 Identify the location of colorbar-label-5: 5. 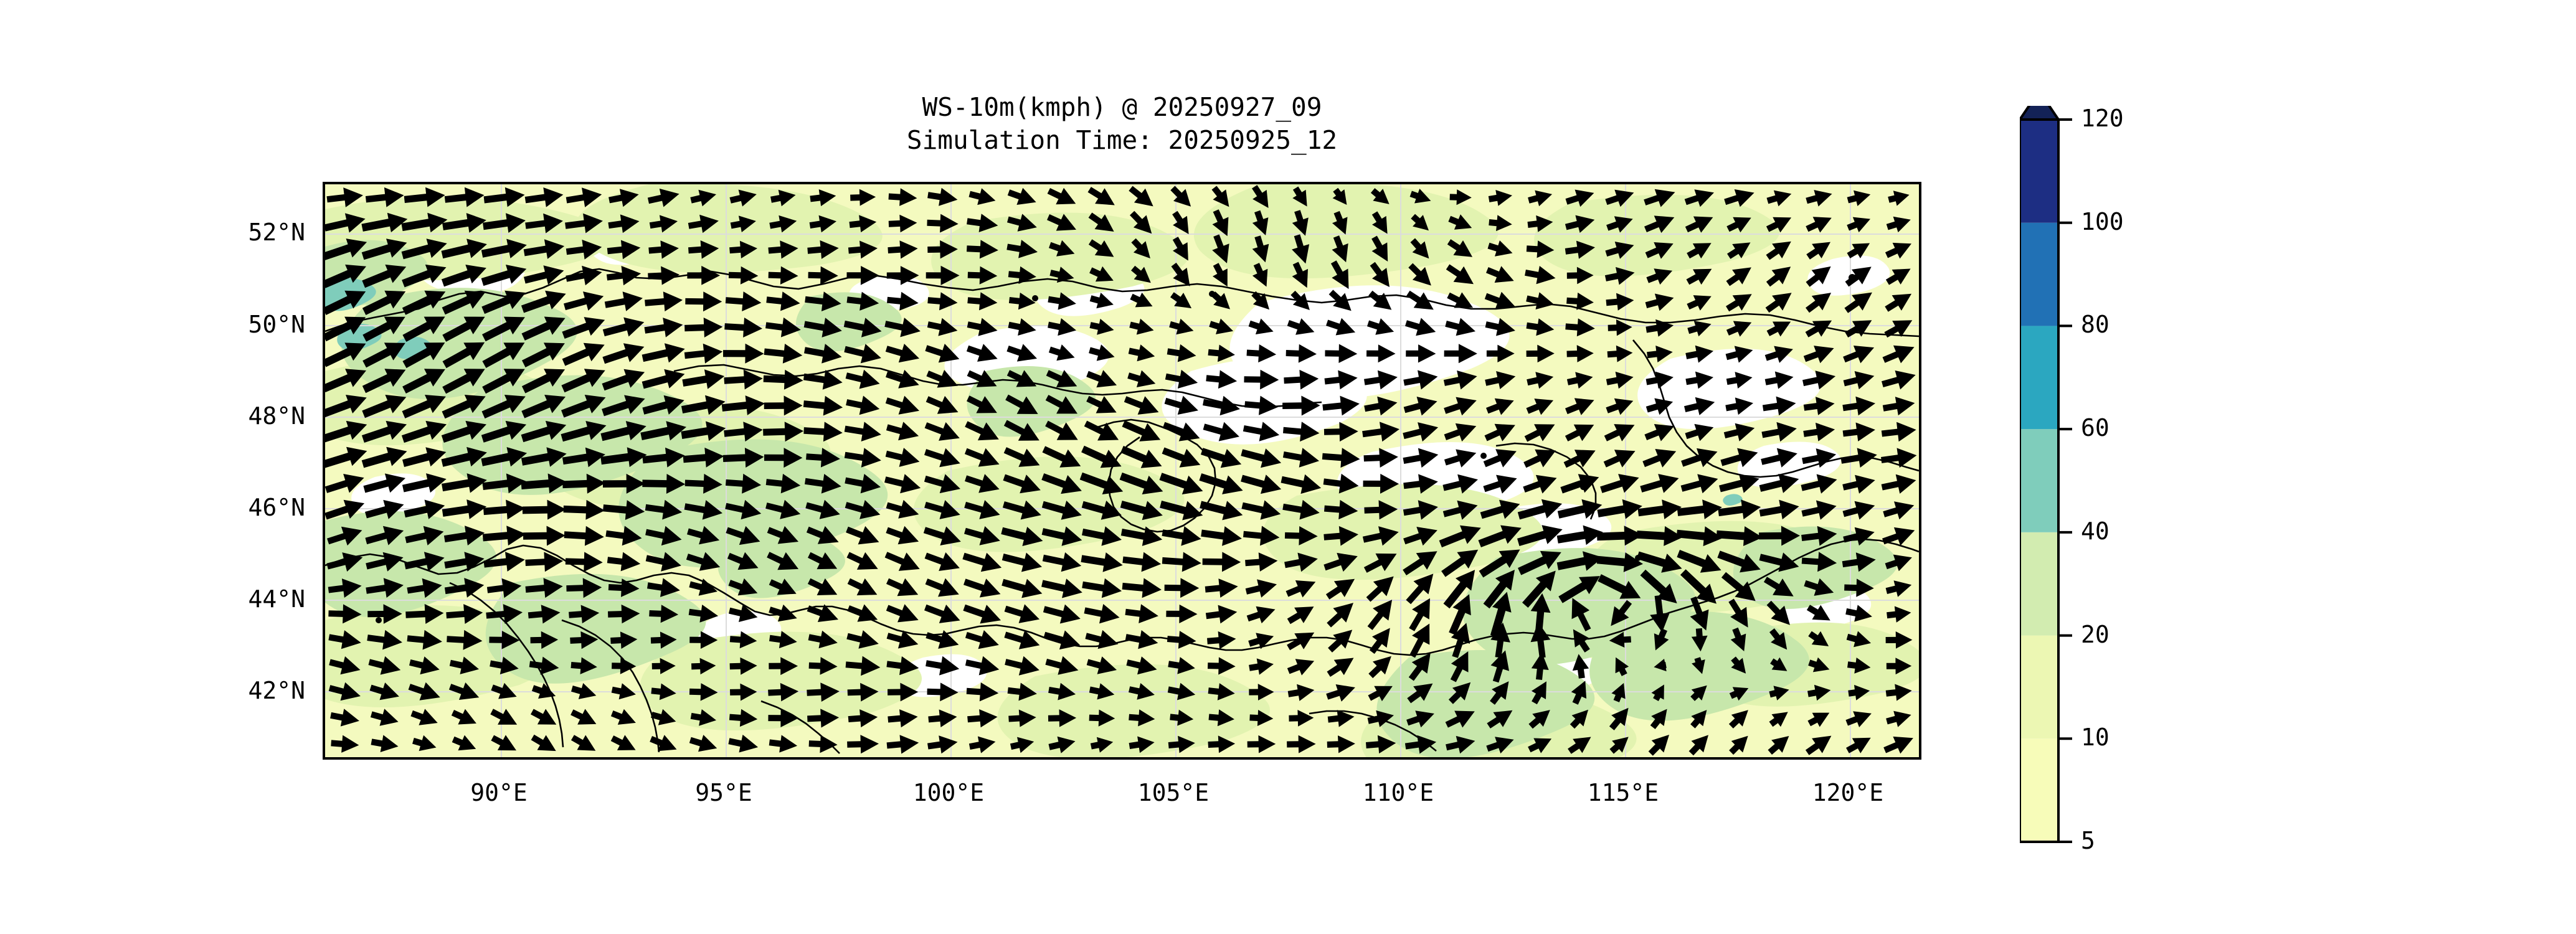
(2088, 840).